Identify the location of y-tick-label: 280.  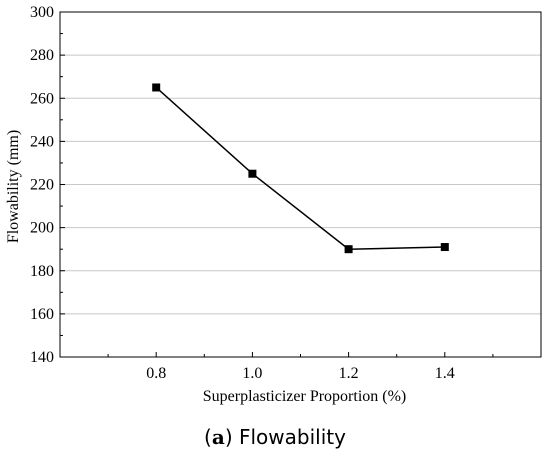
(42, 55).